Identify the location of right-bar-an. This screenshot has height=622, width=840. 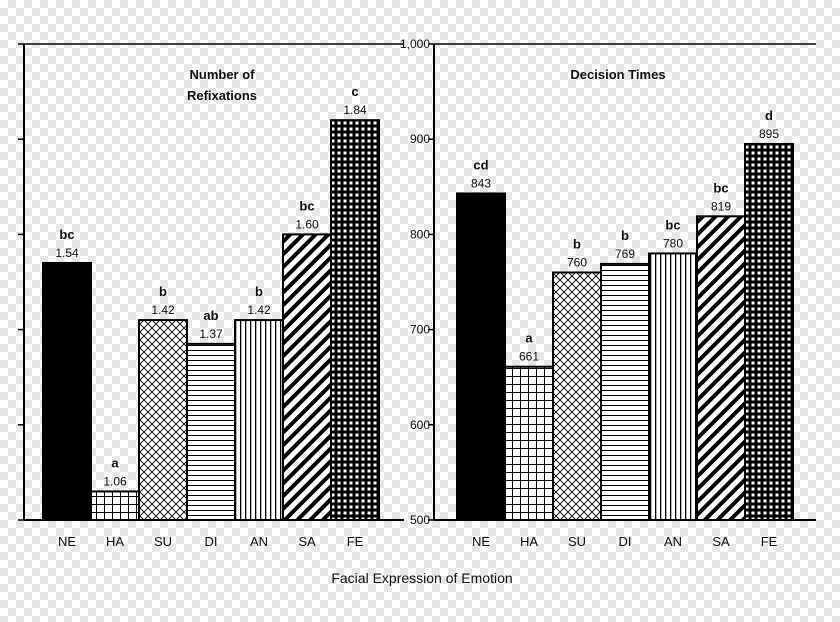
(673, 386).